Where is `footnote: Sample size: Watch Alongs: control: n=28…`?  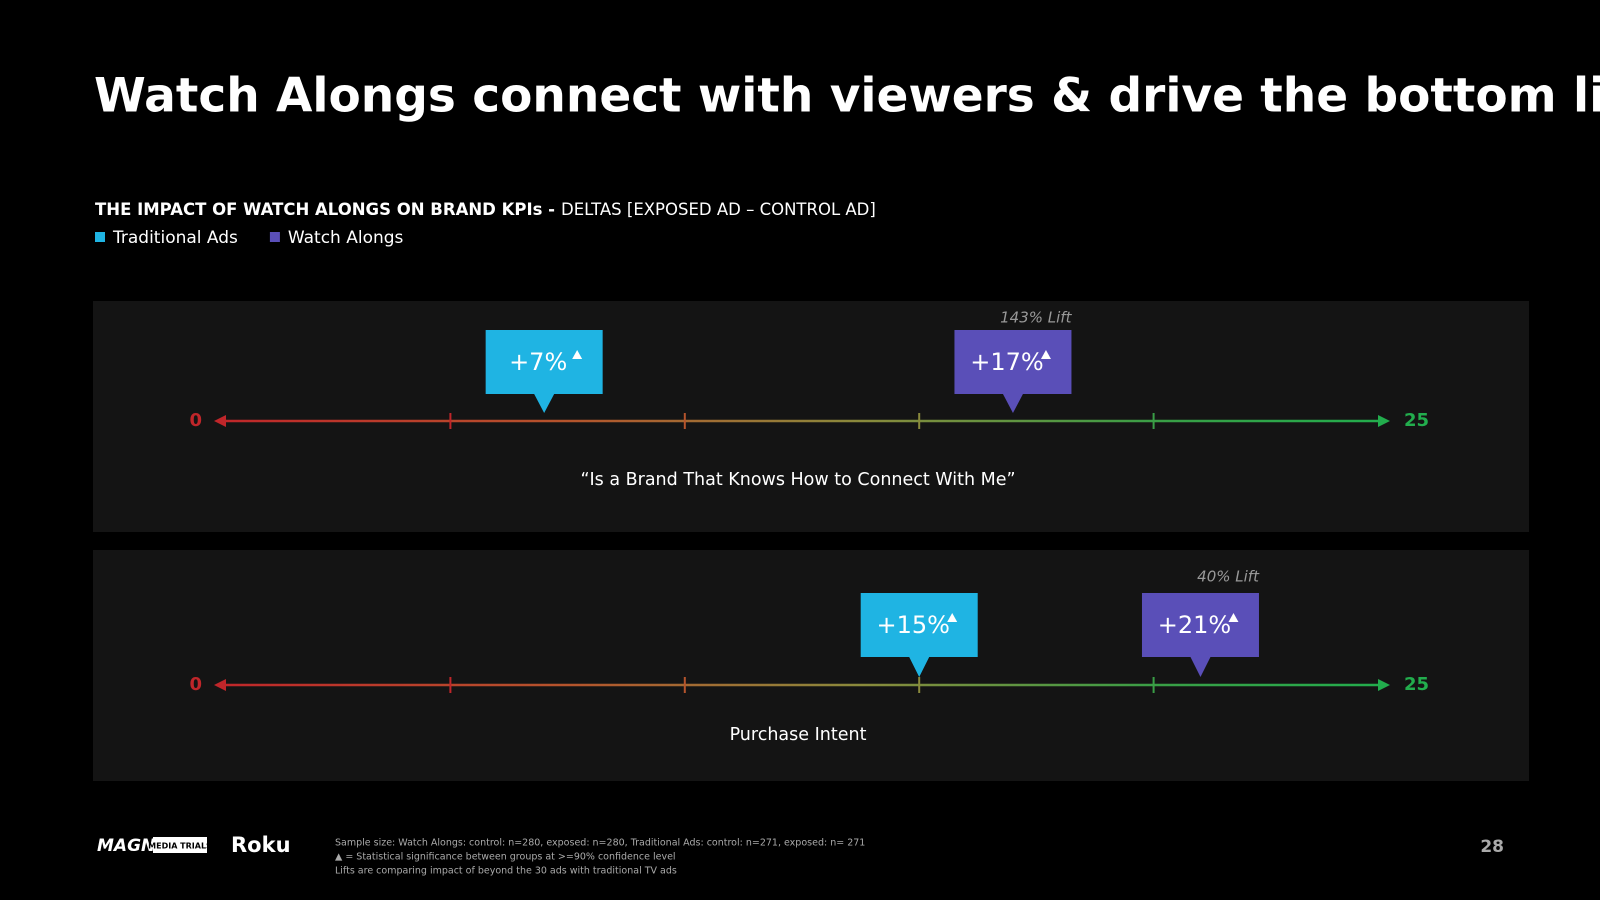
footnote: Sample size: Watch Alongs: control: n=28… is located at coordinates (600, 843).